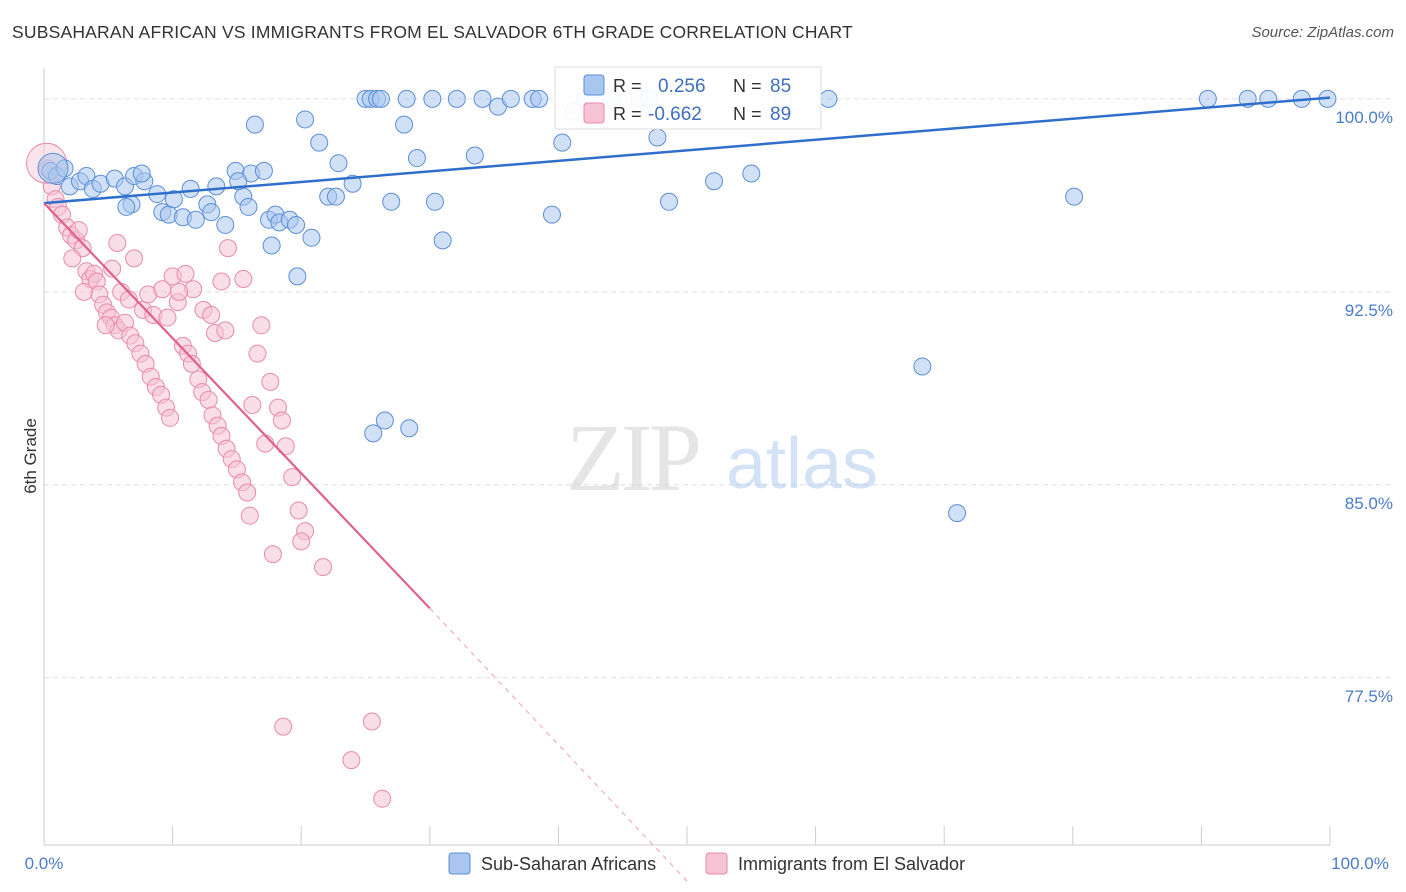 The image size is (1406, 892). Describe the element at coordinates (802, 464) in the screenshot. I see `watermark-atlas: atlas` at that location.